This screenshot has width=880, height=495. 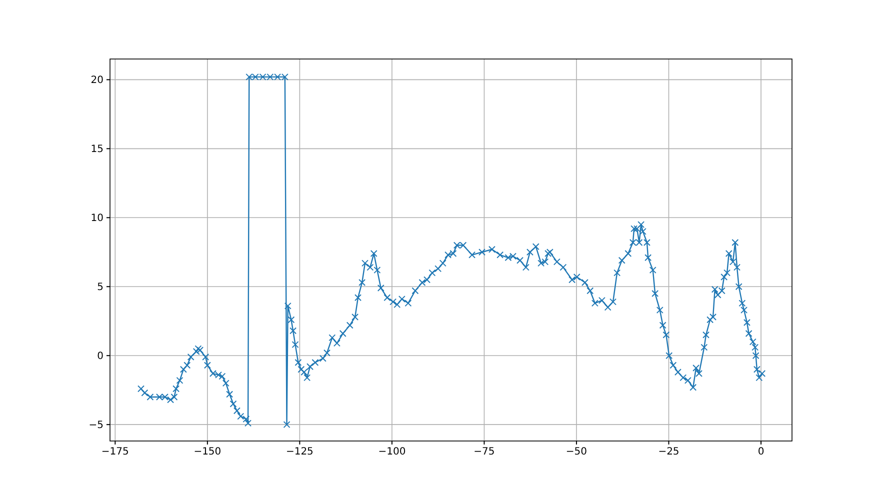 I want to click on x-tick-label: −100, so click(x=392, y=452).